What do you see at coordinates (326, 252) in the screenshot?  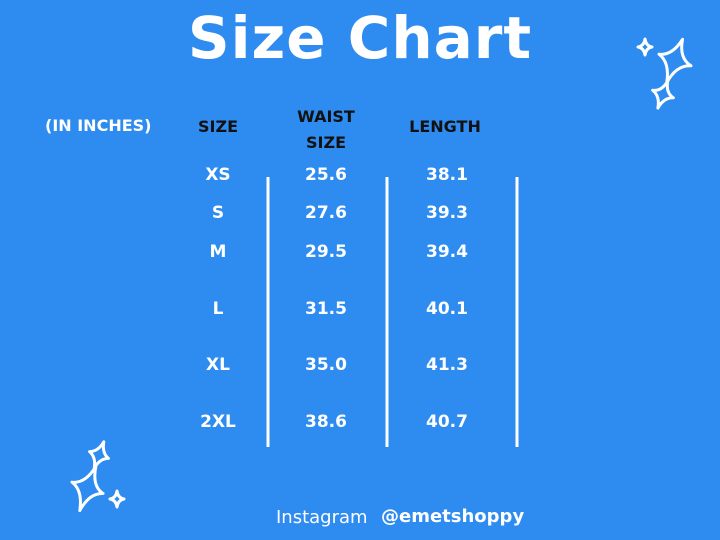 I see `table-cell: 29.5` at bounding box center [326, 252].